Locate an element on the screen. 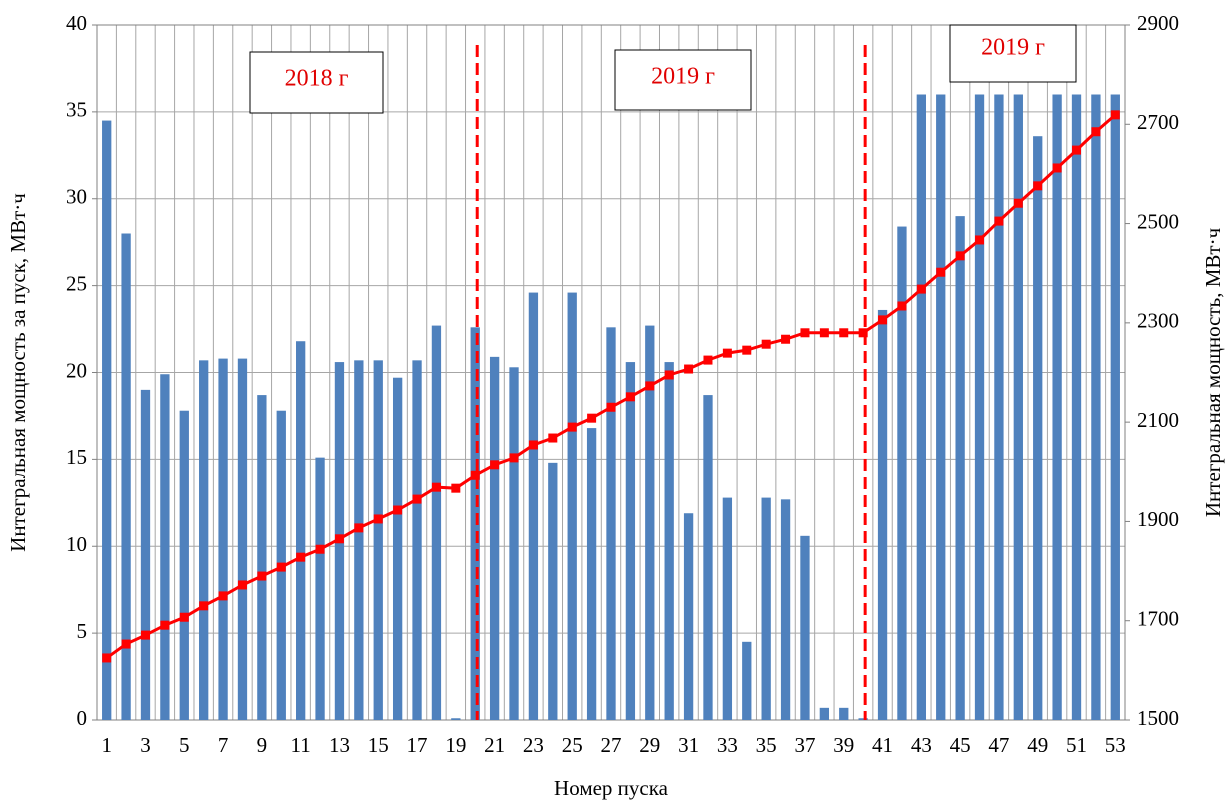 The height and width of the screenshot is (805, 1232). y-tick-label: 25 is located at coordinates (76, 283).